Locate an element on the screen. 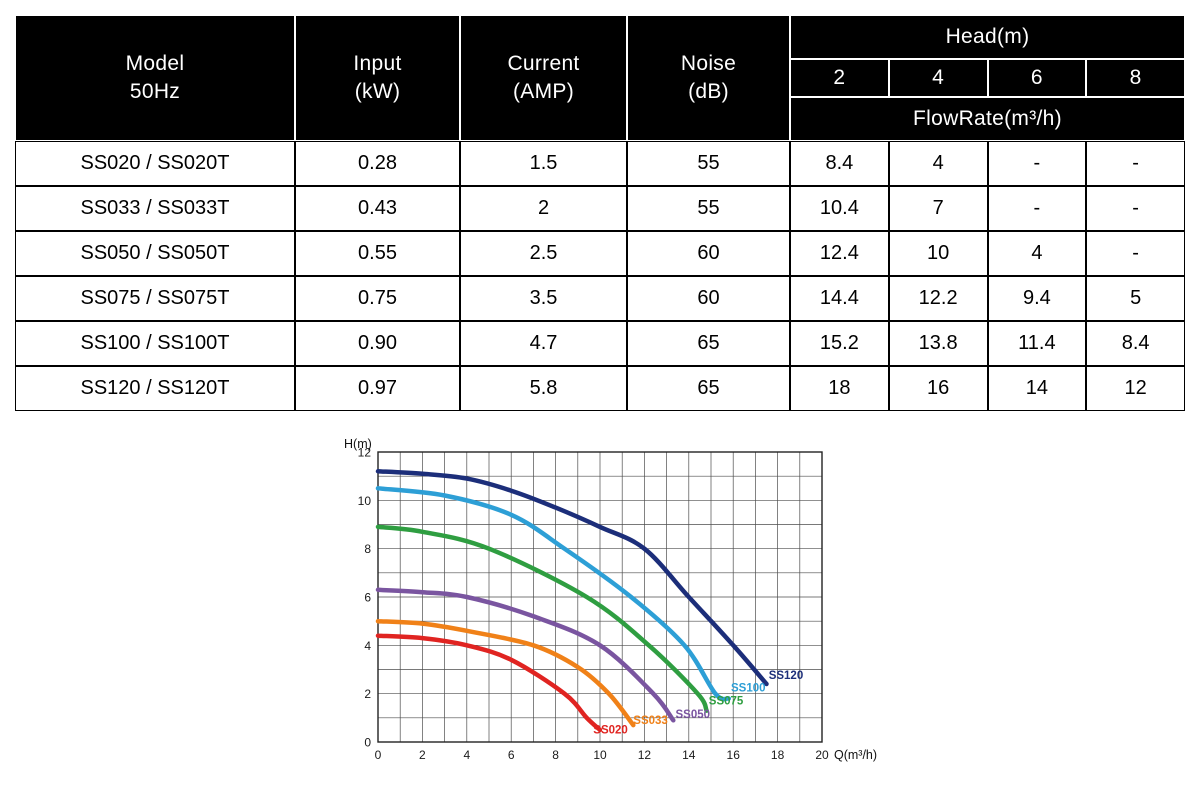 The height and width of the screenshot is (800, 1200). current-cell: 1.5 is located at coordinates (543, 163).